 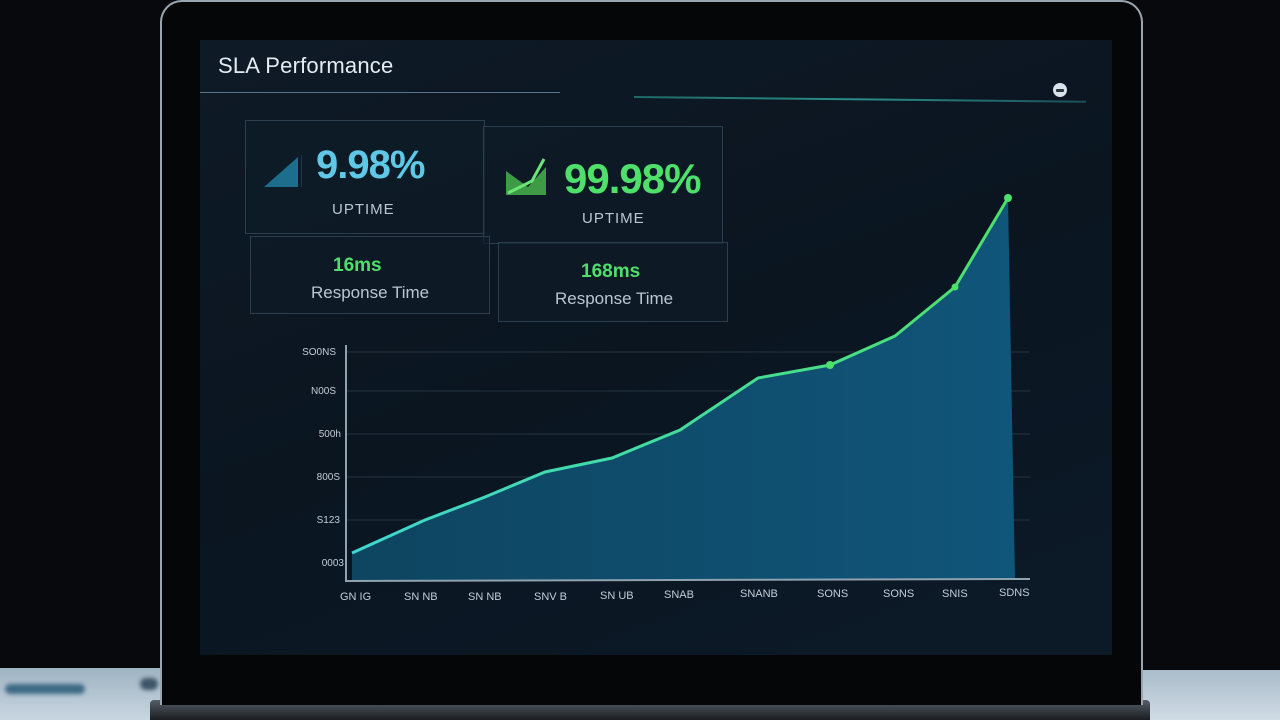 I want to click on data-points, so click(x=919, y=281).